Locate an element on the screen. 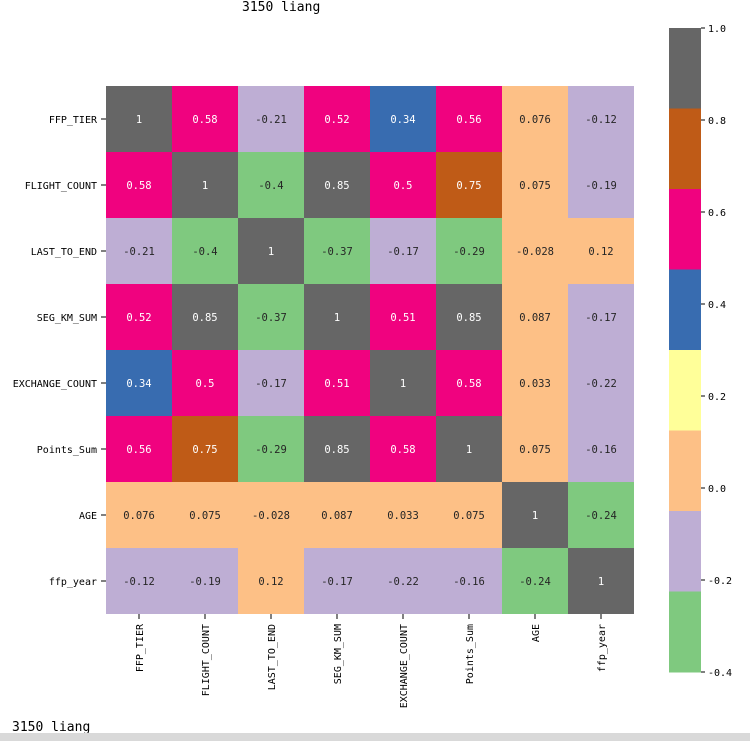  cell-value-label: -0.22 is located at coordinates (403, 582).